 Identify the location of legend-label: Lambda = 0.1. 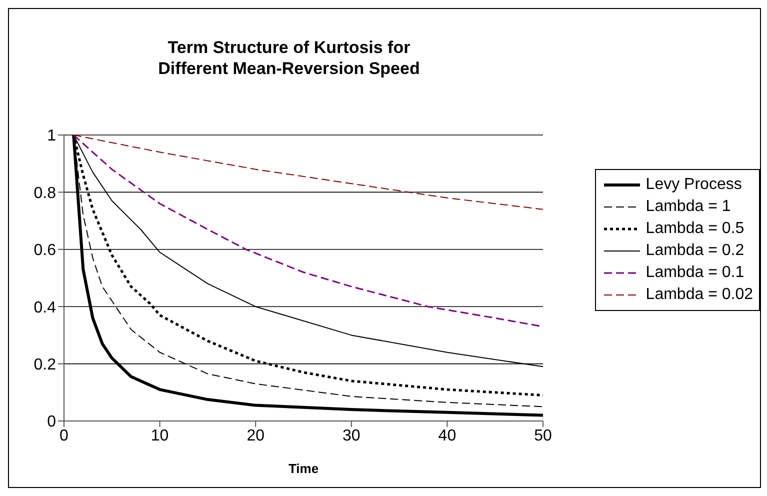
(695, 273).